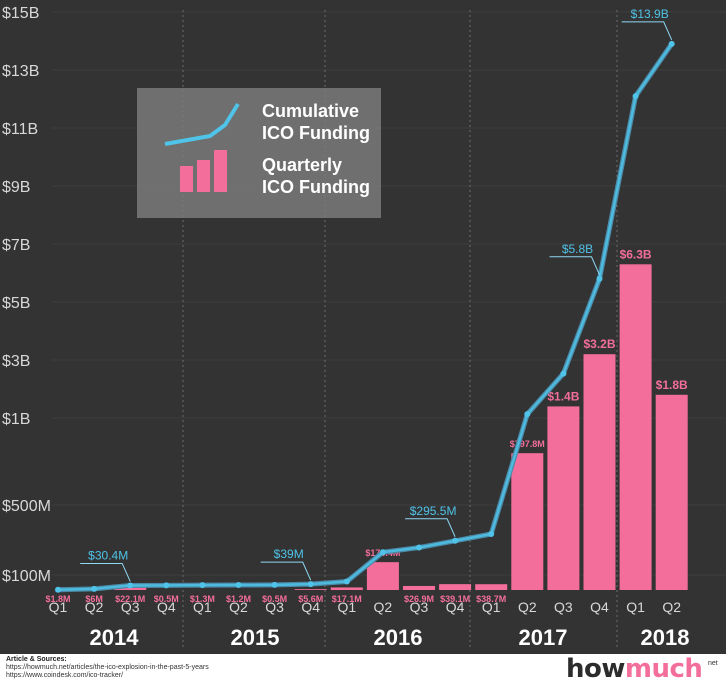 This screenshot has height=684, width=726. I want to click on y-tick-label: $3B, so click(16, 361).